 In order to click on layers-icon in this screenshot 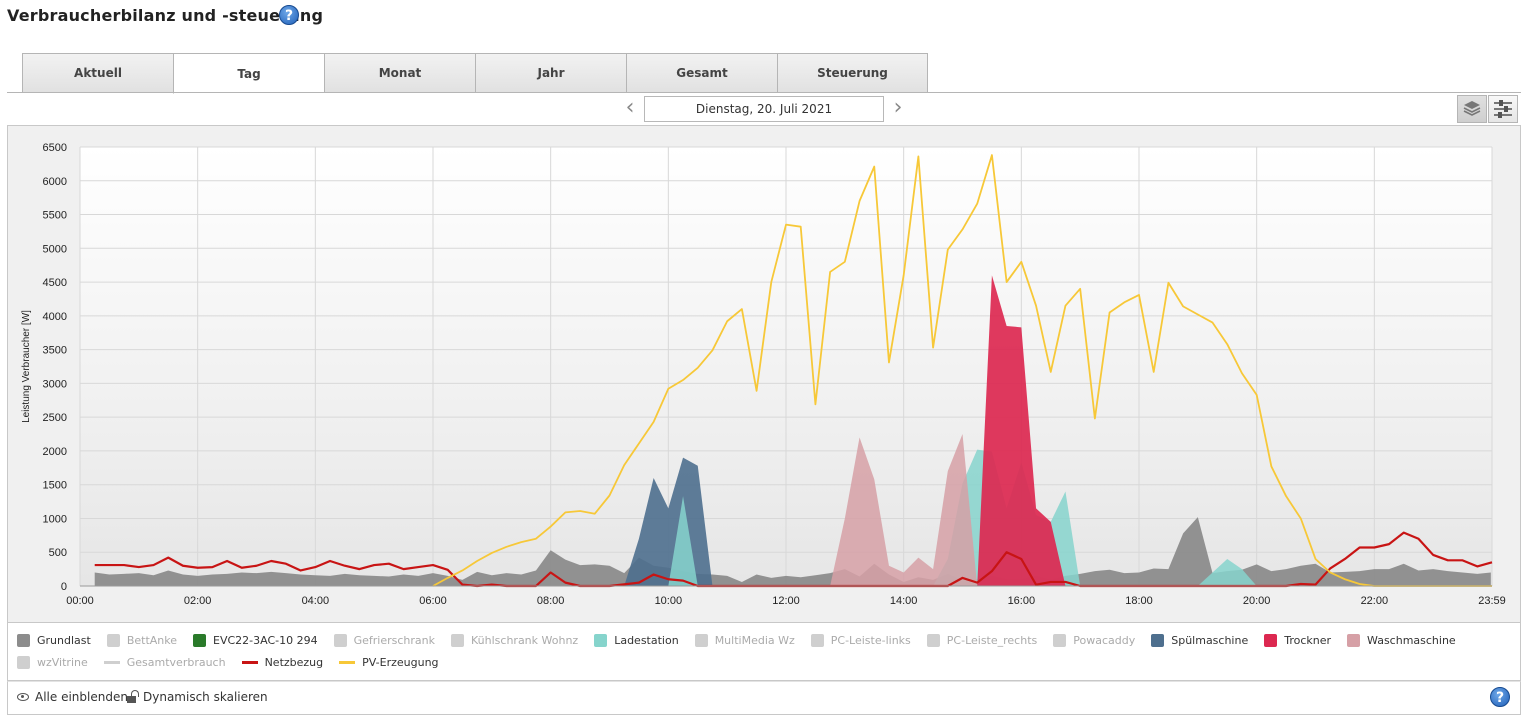, I will do `click(1472, 108)`.